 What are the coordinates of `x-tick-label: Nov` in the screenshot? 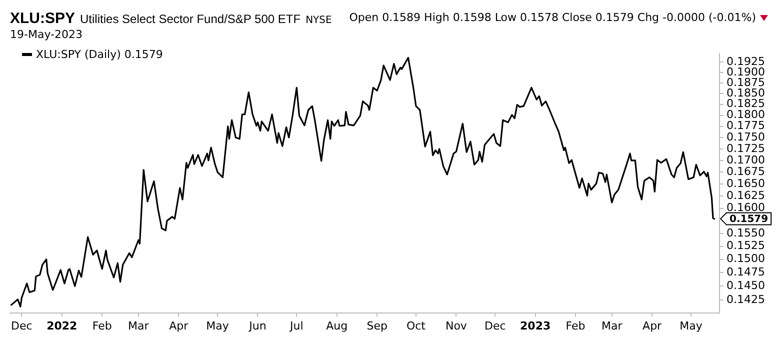 It's located at (456, 325).